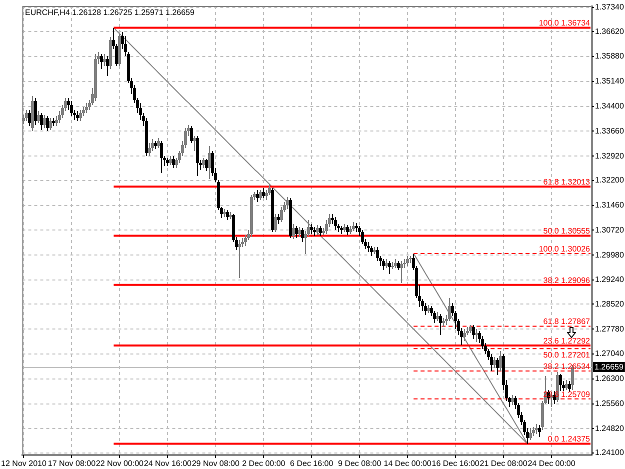 The image size is (625, 469). I want to click on y-tick-label: 1.27780, so click(609, 329).